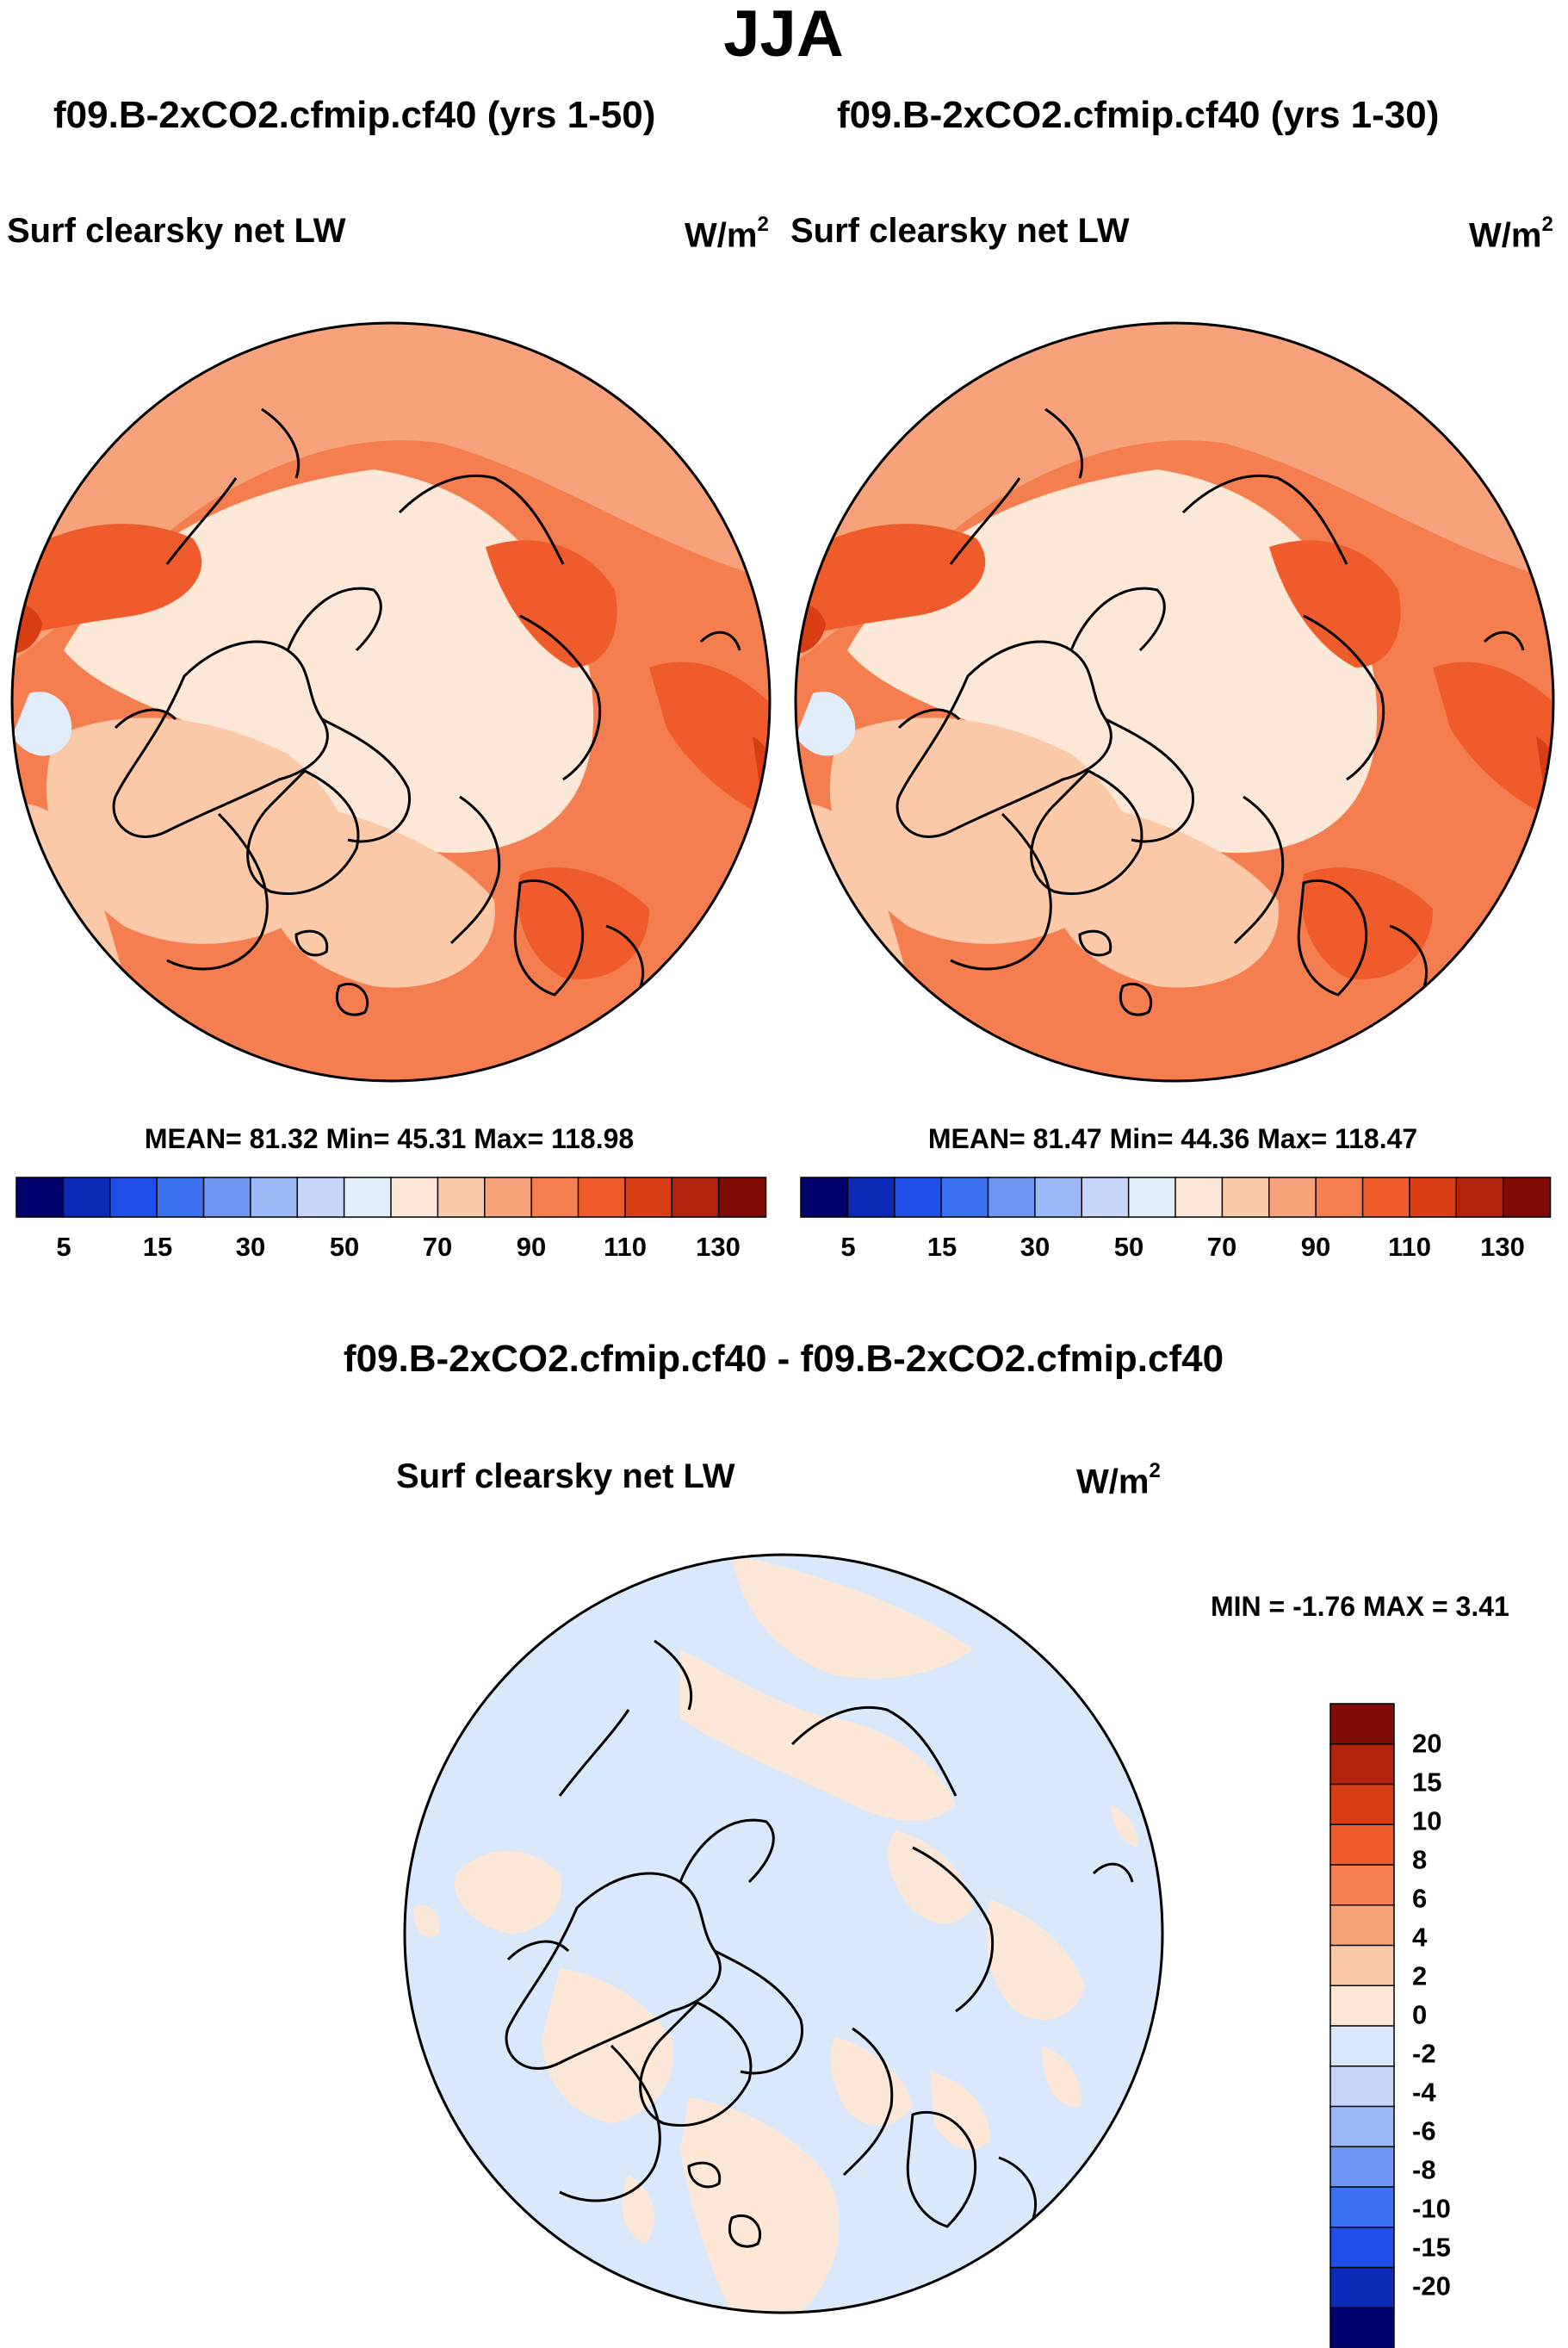  I want to click on cbar2-tick: 5, so click(848, 1247).